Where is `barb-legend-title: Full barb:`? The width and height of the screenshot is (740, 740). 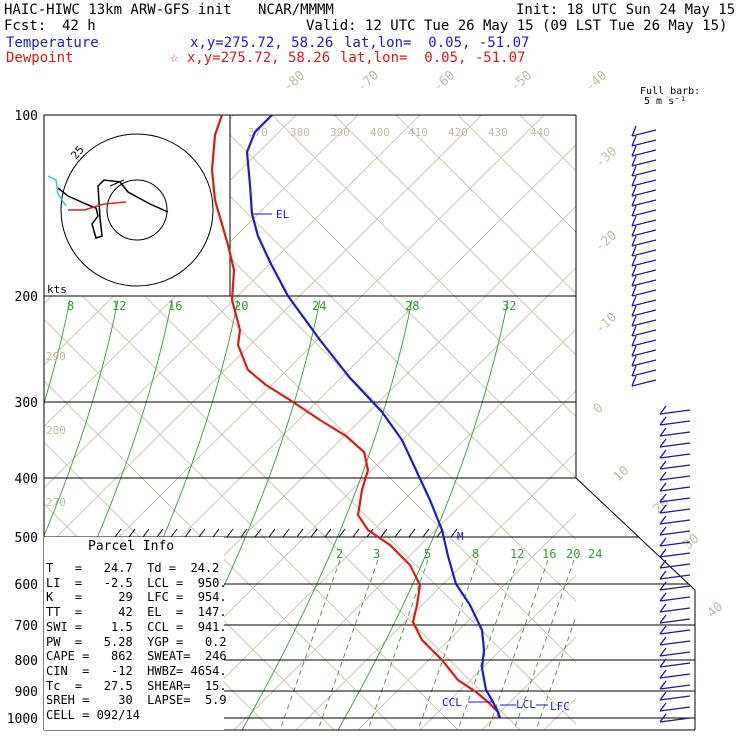 barb-legend-title: Full barb: is located at coordinates (670, 91).